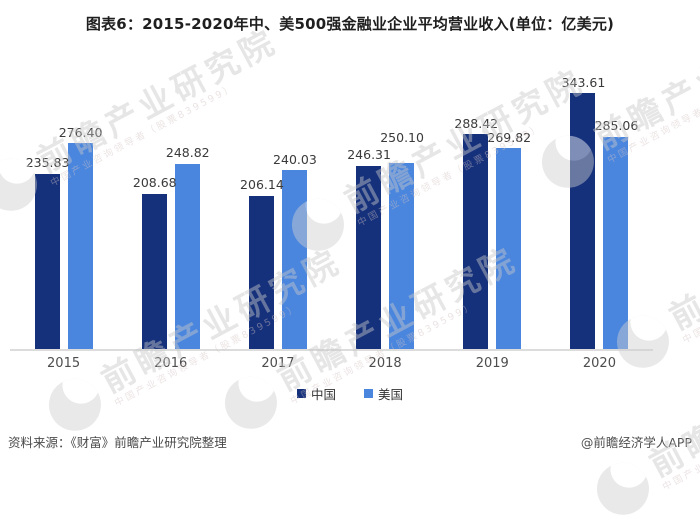 The height and width of the screenshot is (524, 700). I want to click on x-axis: 2015 2016 2017 2018 2019 2020, so click(331, 363).